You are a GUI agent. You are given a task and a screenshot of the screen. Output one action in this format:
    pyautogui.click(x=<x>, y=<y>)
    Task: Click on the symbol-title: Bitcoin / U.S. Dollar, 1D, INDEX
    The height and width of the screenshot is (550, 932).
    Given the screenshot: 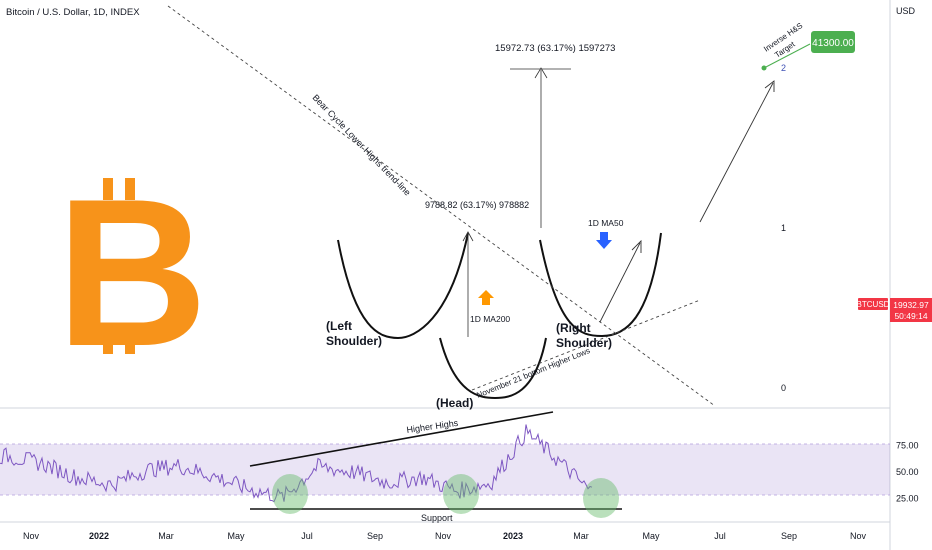 What is the action you would take?
    pyautogui.click(x=73, y=12)
    